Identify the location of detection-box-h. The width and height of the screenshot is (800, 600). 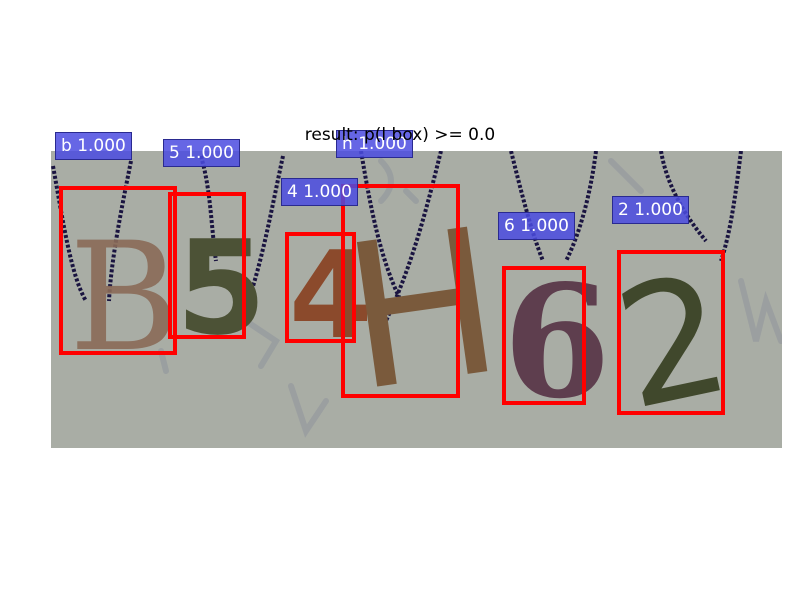
(400, 291).